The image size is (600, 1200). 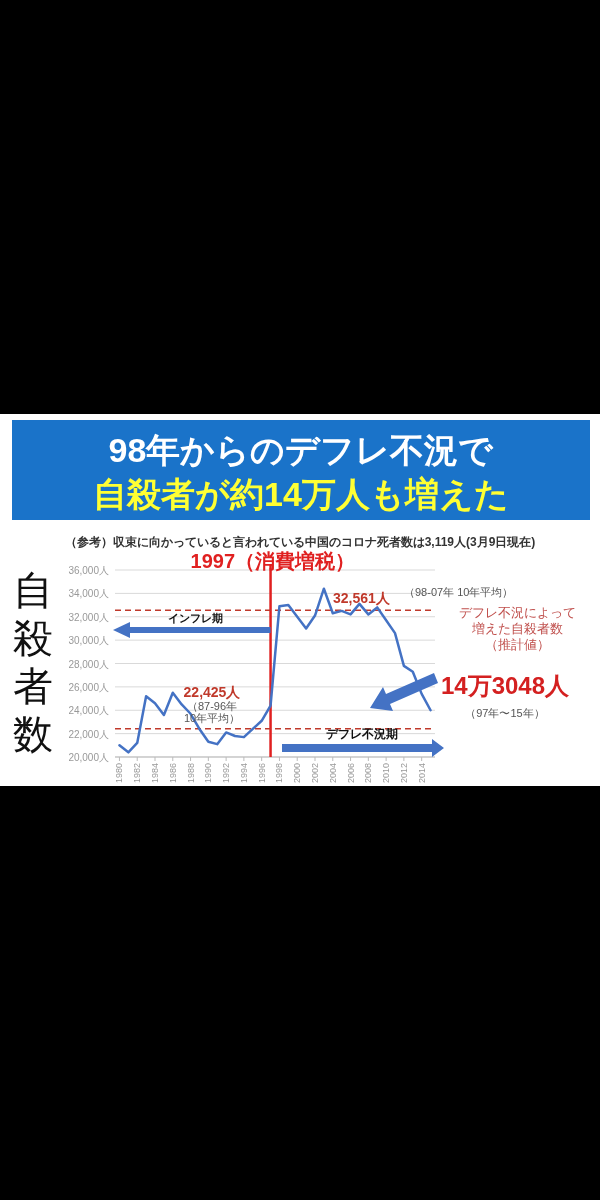 I want to click on annotation: インフレ期, so click(x=195, y=618).